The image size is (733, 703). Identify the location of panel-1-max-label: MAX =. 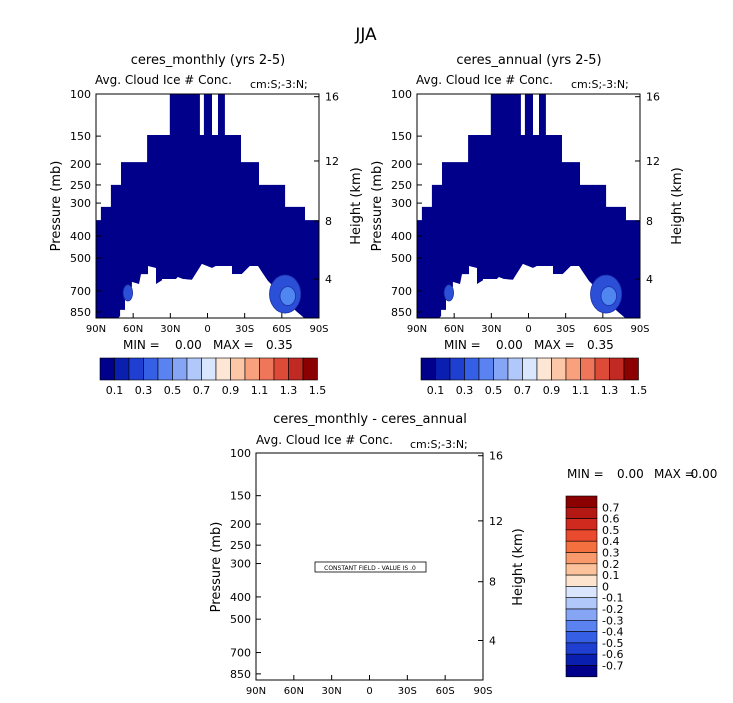
(233, 345).